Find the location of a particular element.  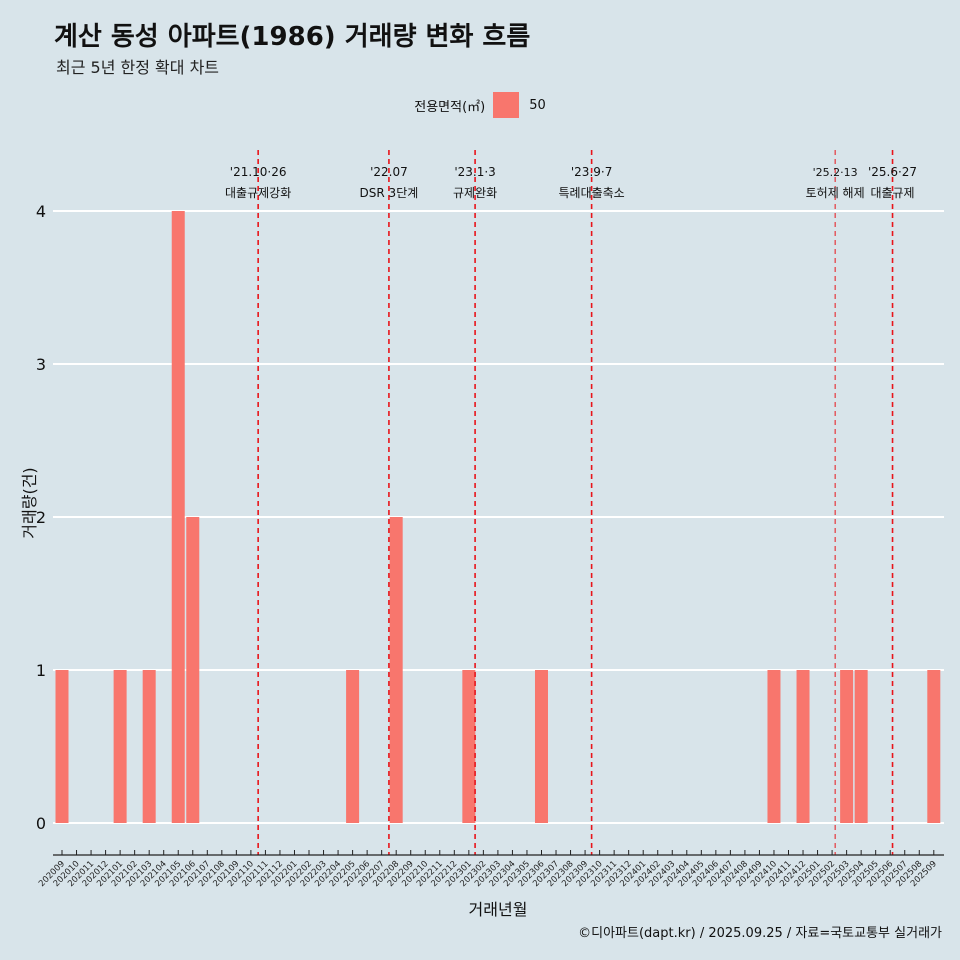

y-tick-label: 1 is located at coordinates (41, 670).